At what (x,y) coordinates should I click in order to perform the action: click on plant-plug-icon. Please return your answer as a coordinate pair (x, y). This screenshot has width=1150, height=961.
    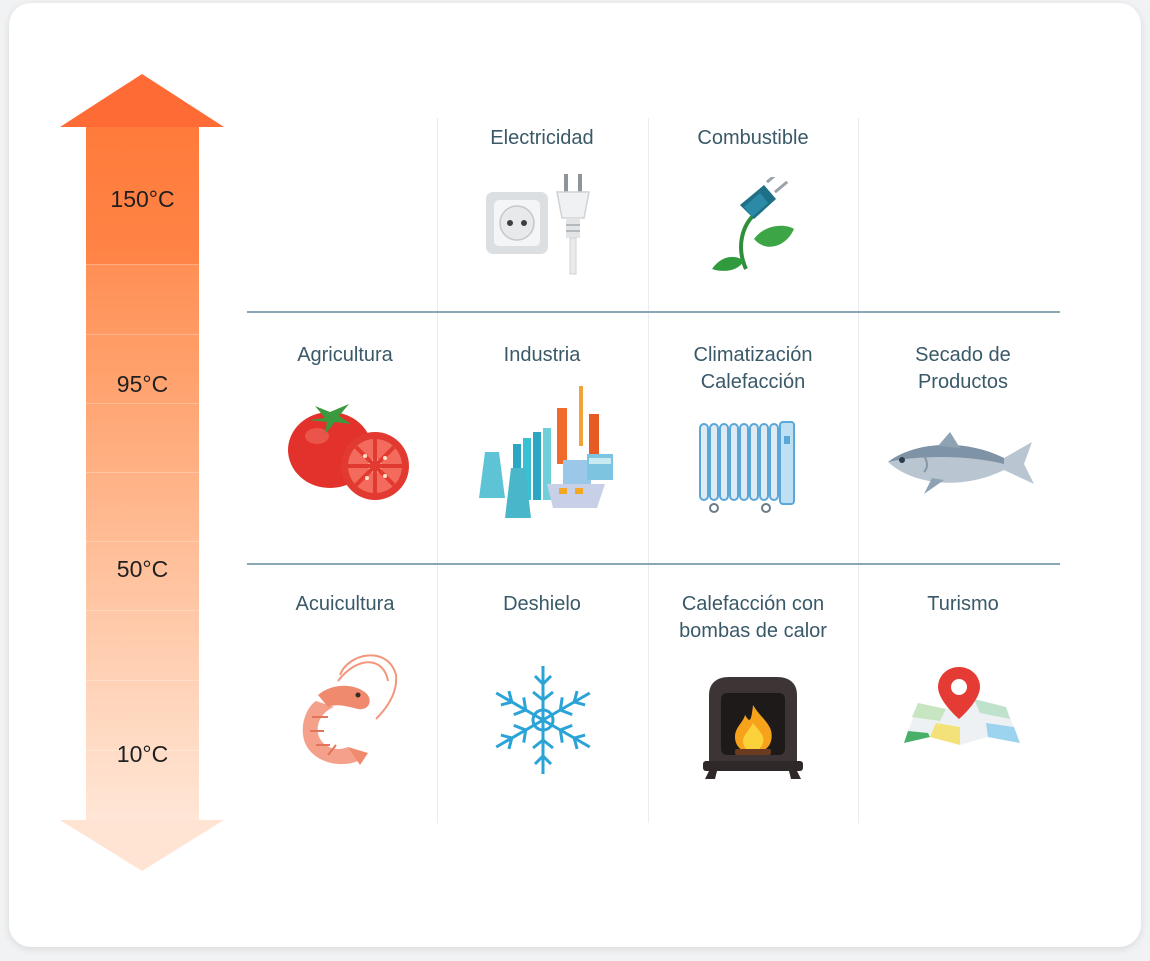
    Looking at the image, I should click on (753, 224).